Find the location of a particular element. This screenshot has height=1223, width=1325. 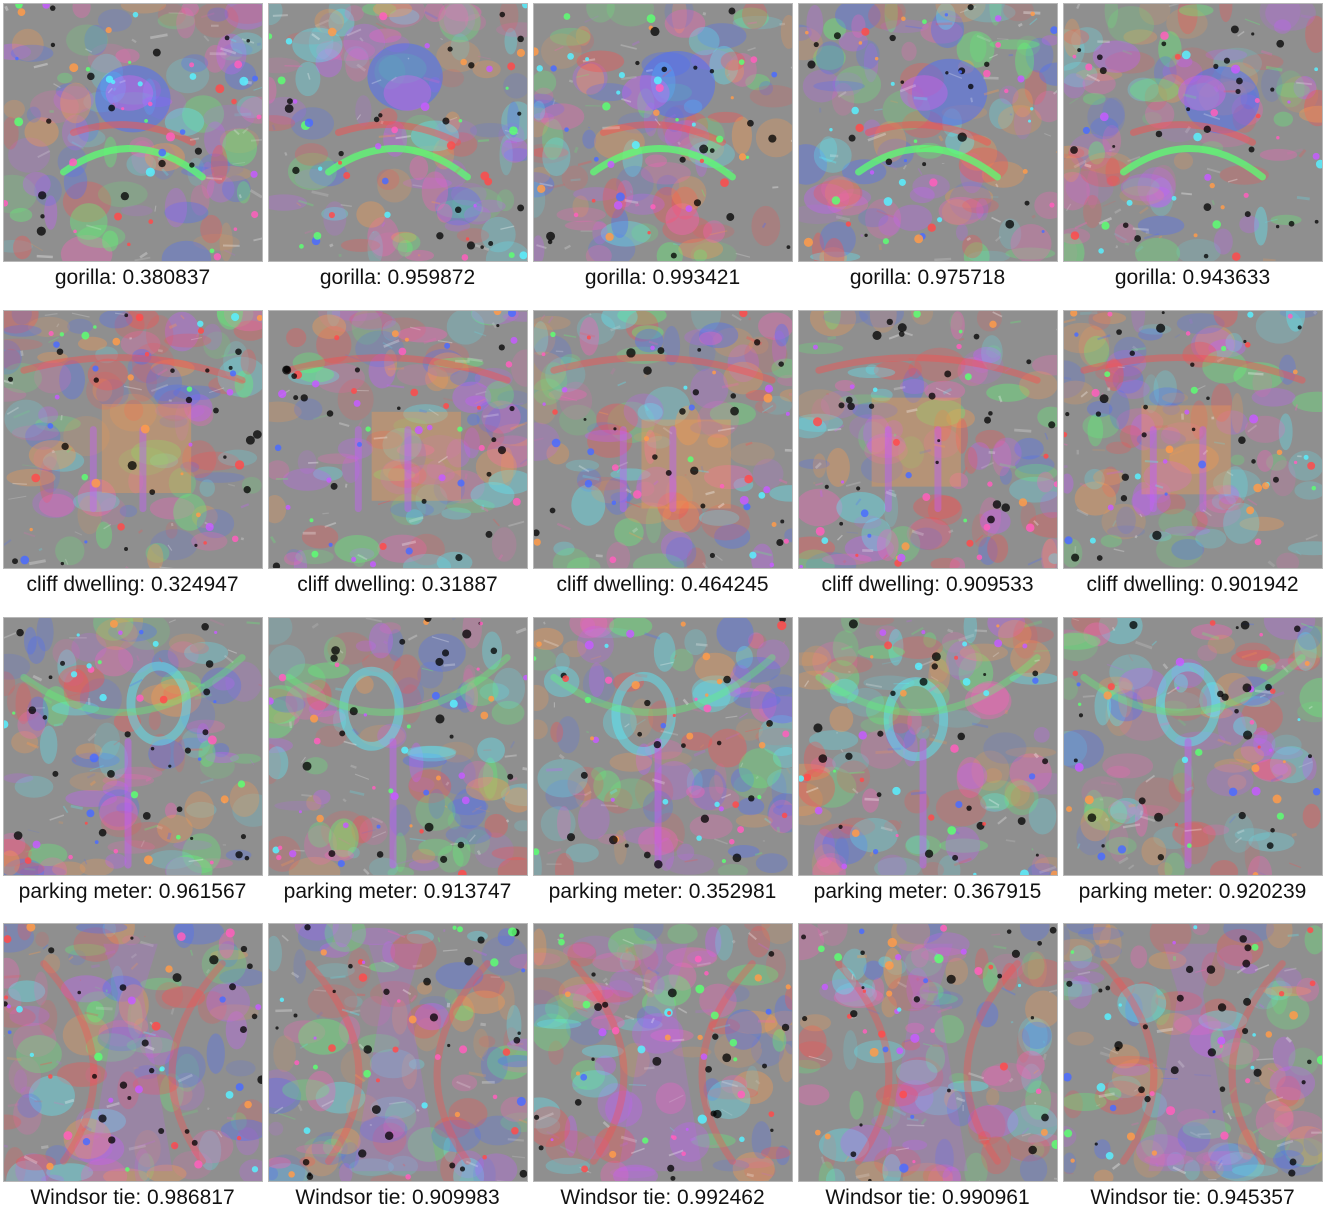

tile-parking-meter-1: parking meter: 0.961567 is located at coordinates (132, 765).